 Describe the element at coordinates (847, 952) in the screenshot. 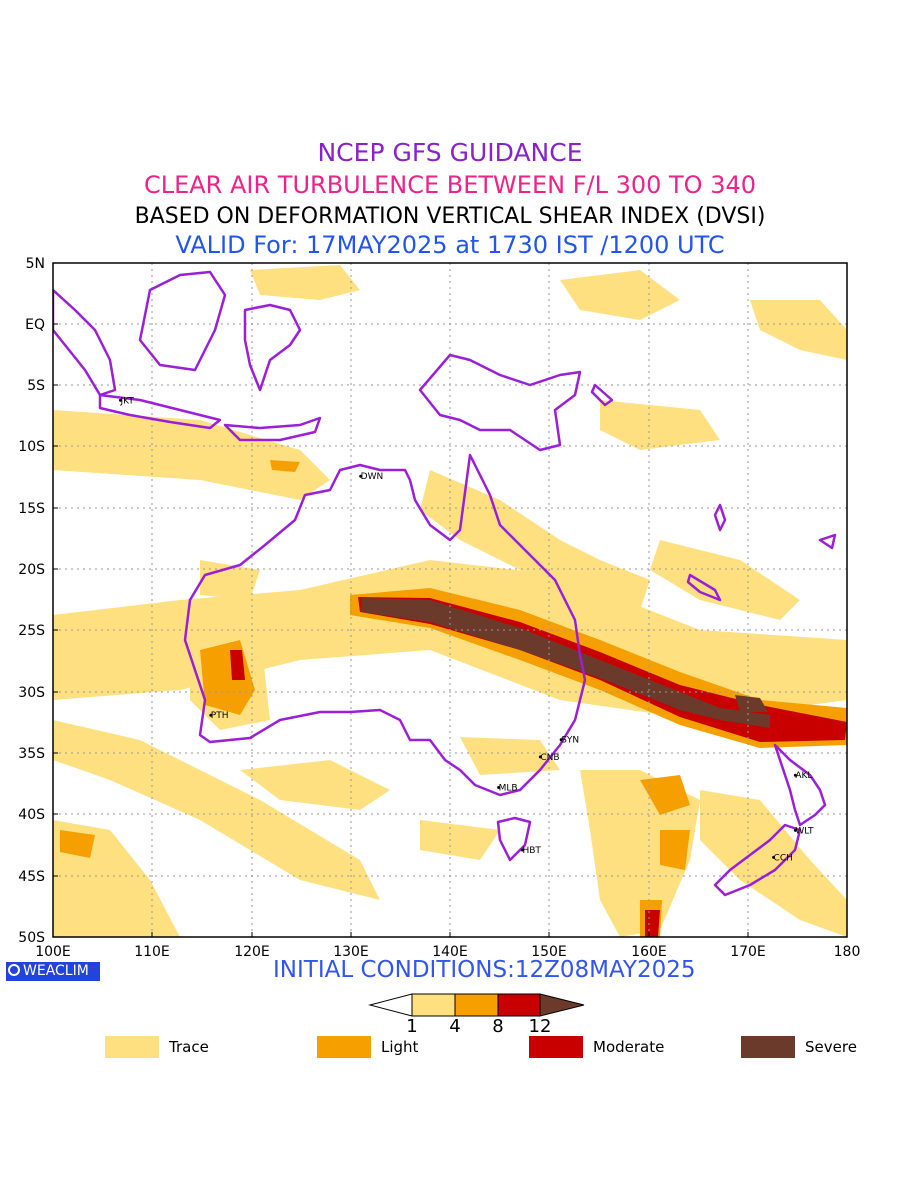

I see `lon-label: 180` at that location.